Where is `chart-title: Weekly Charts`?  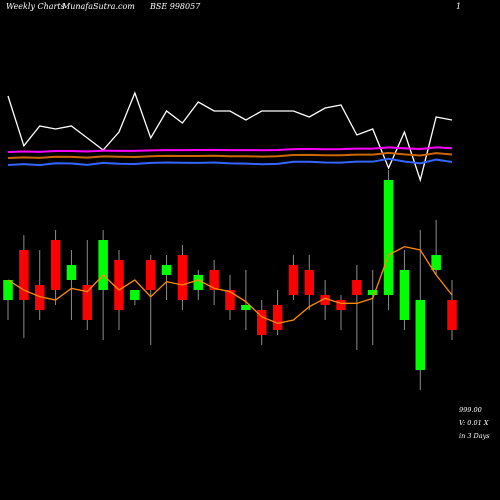 chart-title: Weekly Charts is located at coordinates (35, 6).